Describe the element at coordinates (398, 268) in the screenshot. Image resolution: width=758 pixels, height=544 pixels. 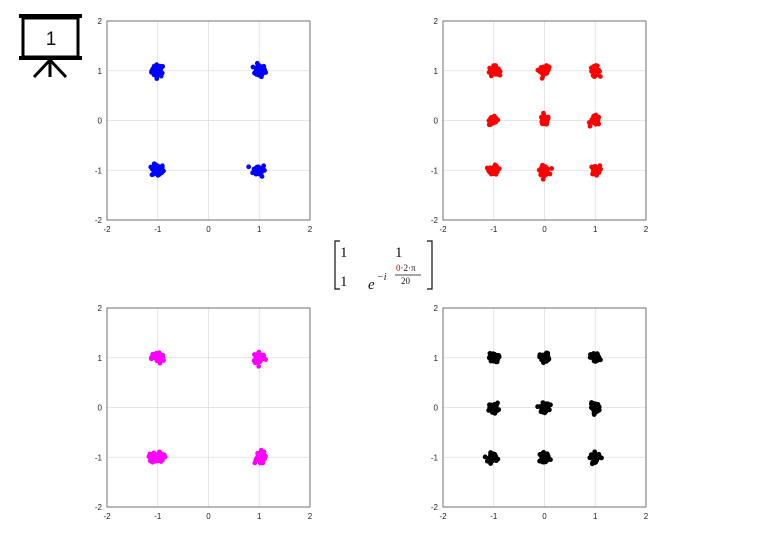
I see `matrix-exp-numerator-highlight: 0` at that location.